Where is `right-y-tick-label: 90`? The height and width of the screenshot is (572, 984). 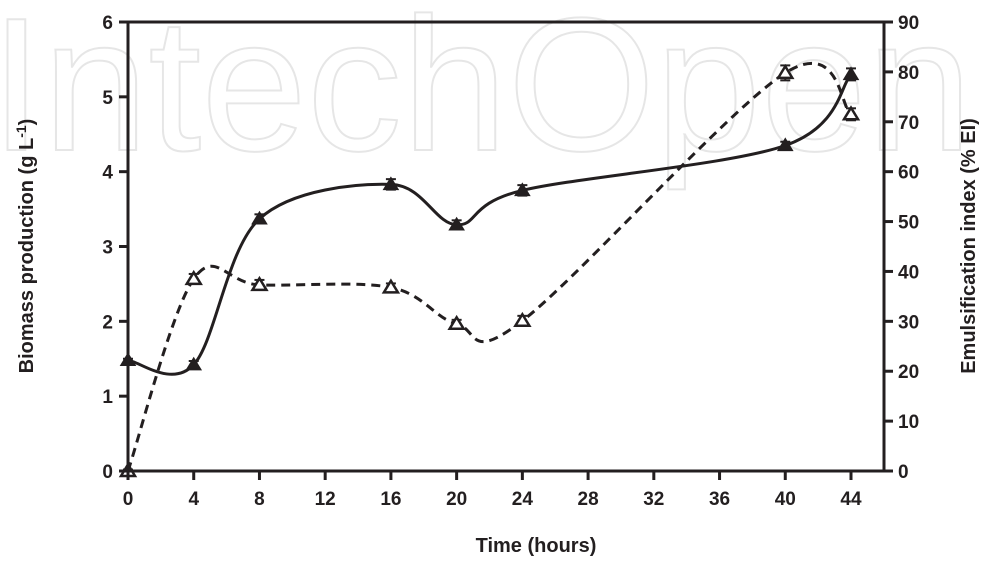 right-y-tick-label: 90 is located at coordinates (908, 23).